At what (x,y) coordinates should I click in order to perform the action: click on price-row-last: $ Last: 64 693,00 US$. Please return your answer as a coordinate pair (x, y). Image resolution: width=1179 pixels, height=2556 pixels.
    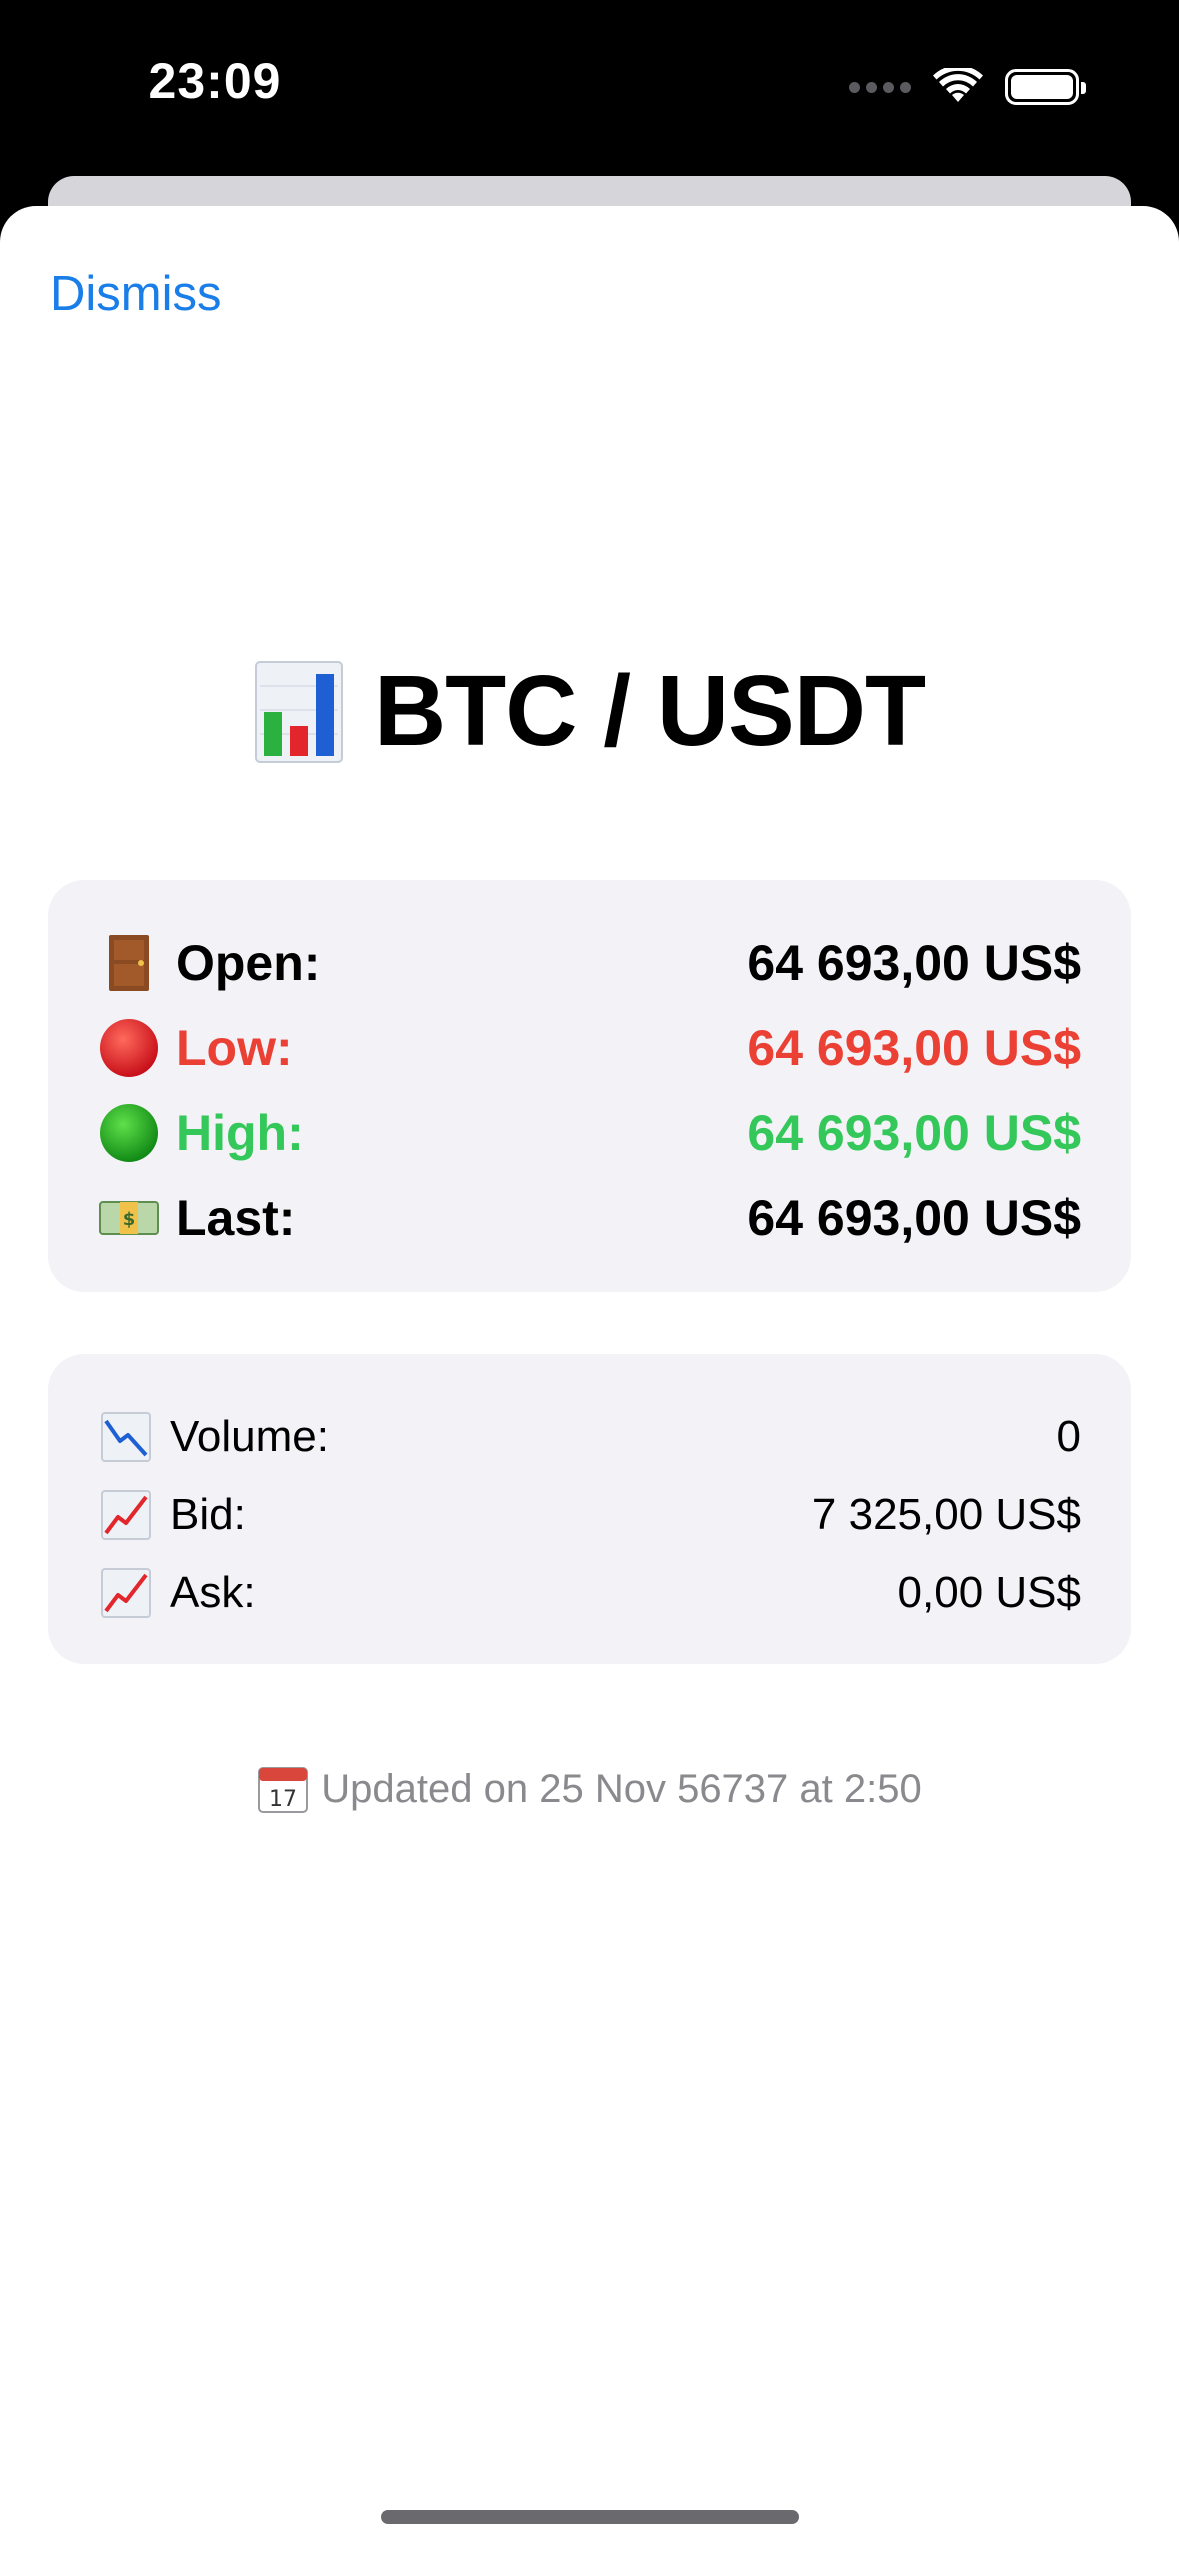
    Looking at the image, I should click on (589, 1217).